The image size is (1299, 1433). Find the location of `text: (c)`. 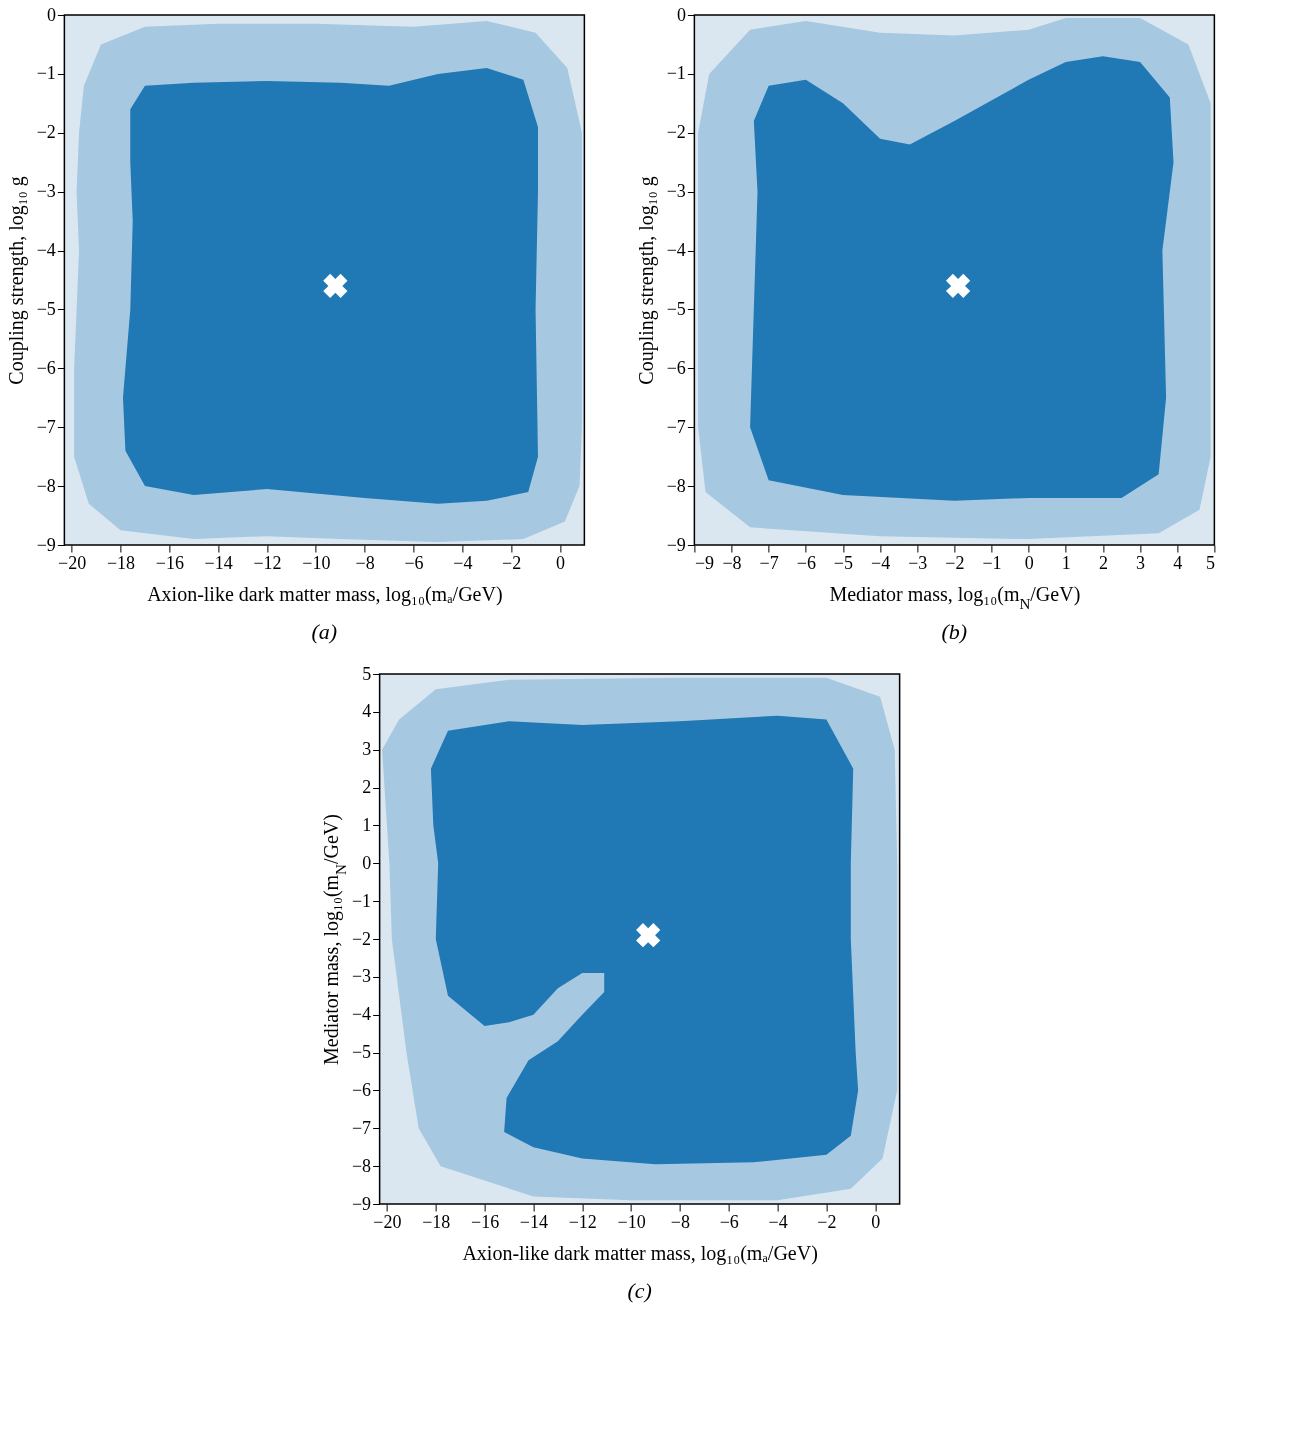

text: (c) is located at coordinates (639, 1290).